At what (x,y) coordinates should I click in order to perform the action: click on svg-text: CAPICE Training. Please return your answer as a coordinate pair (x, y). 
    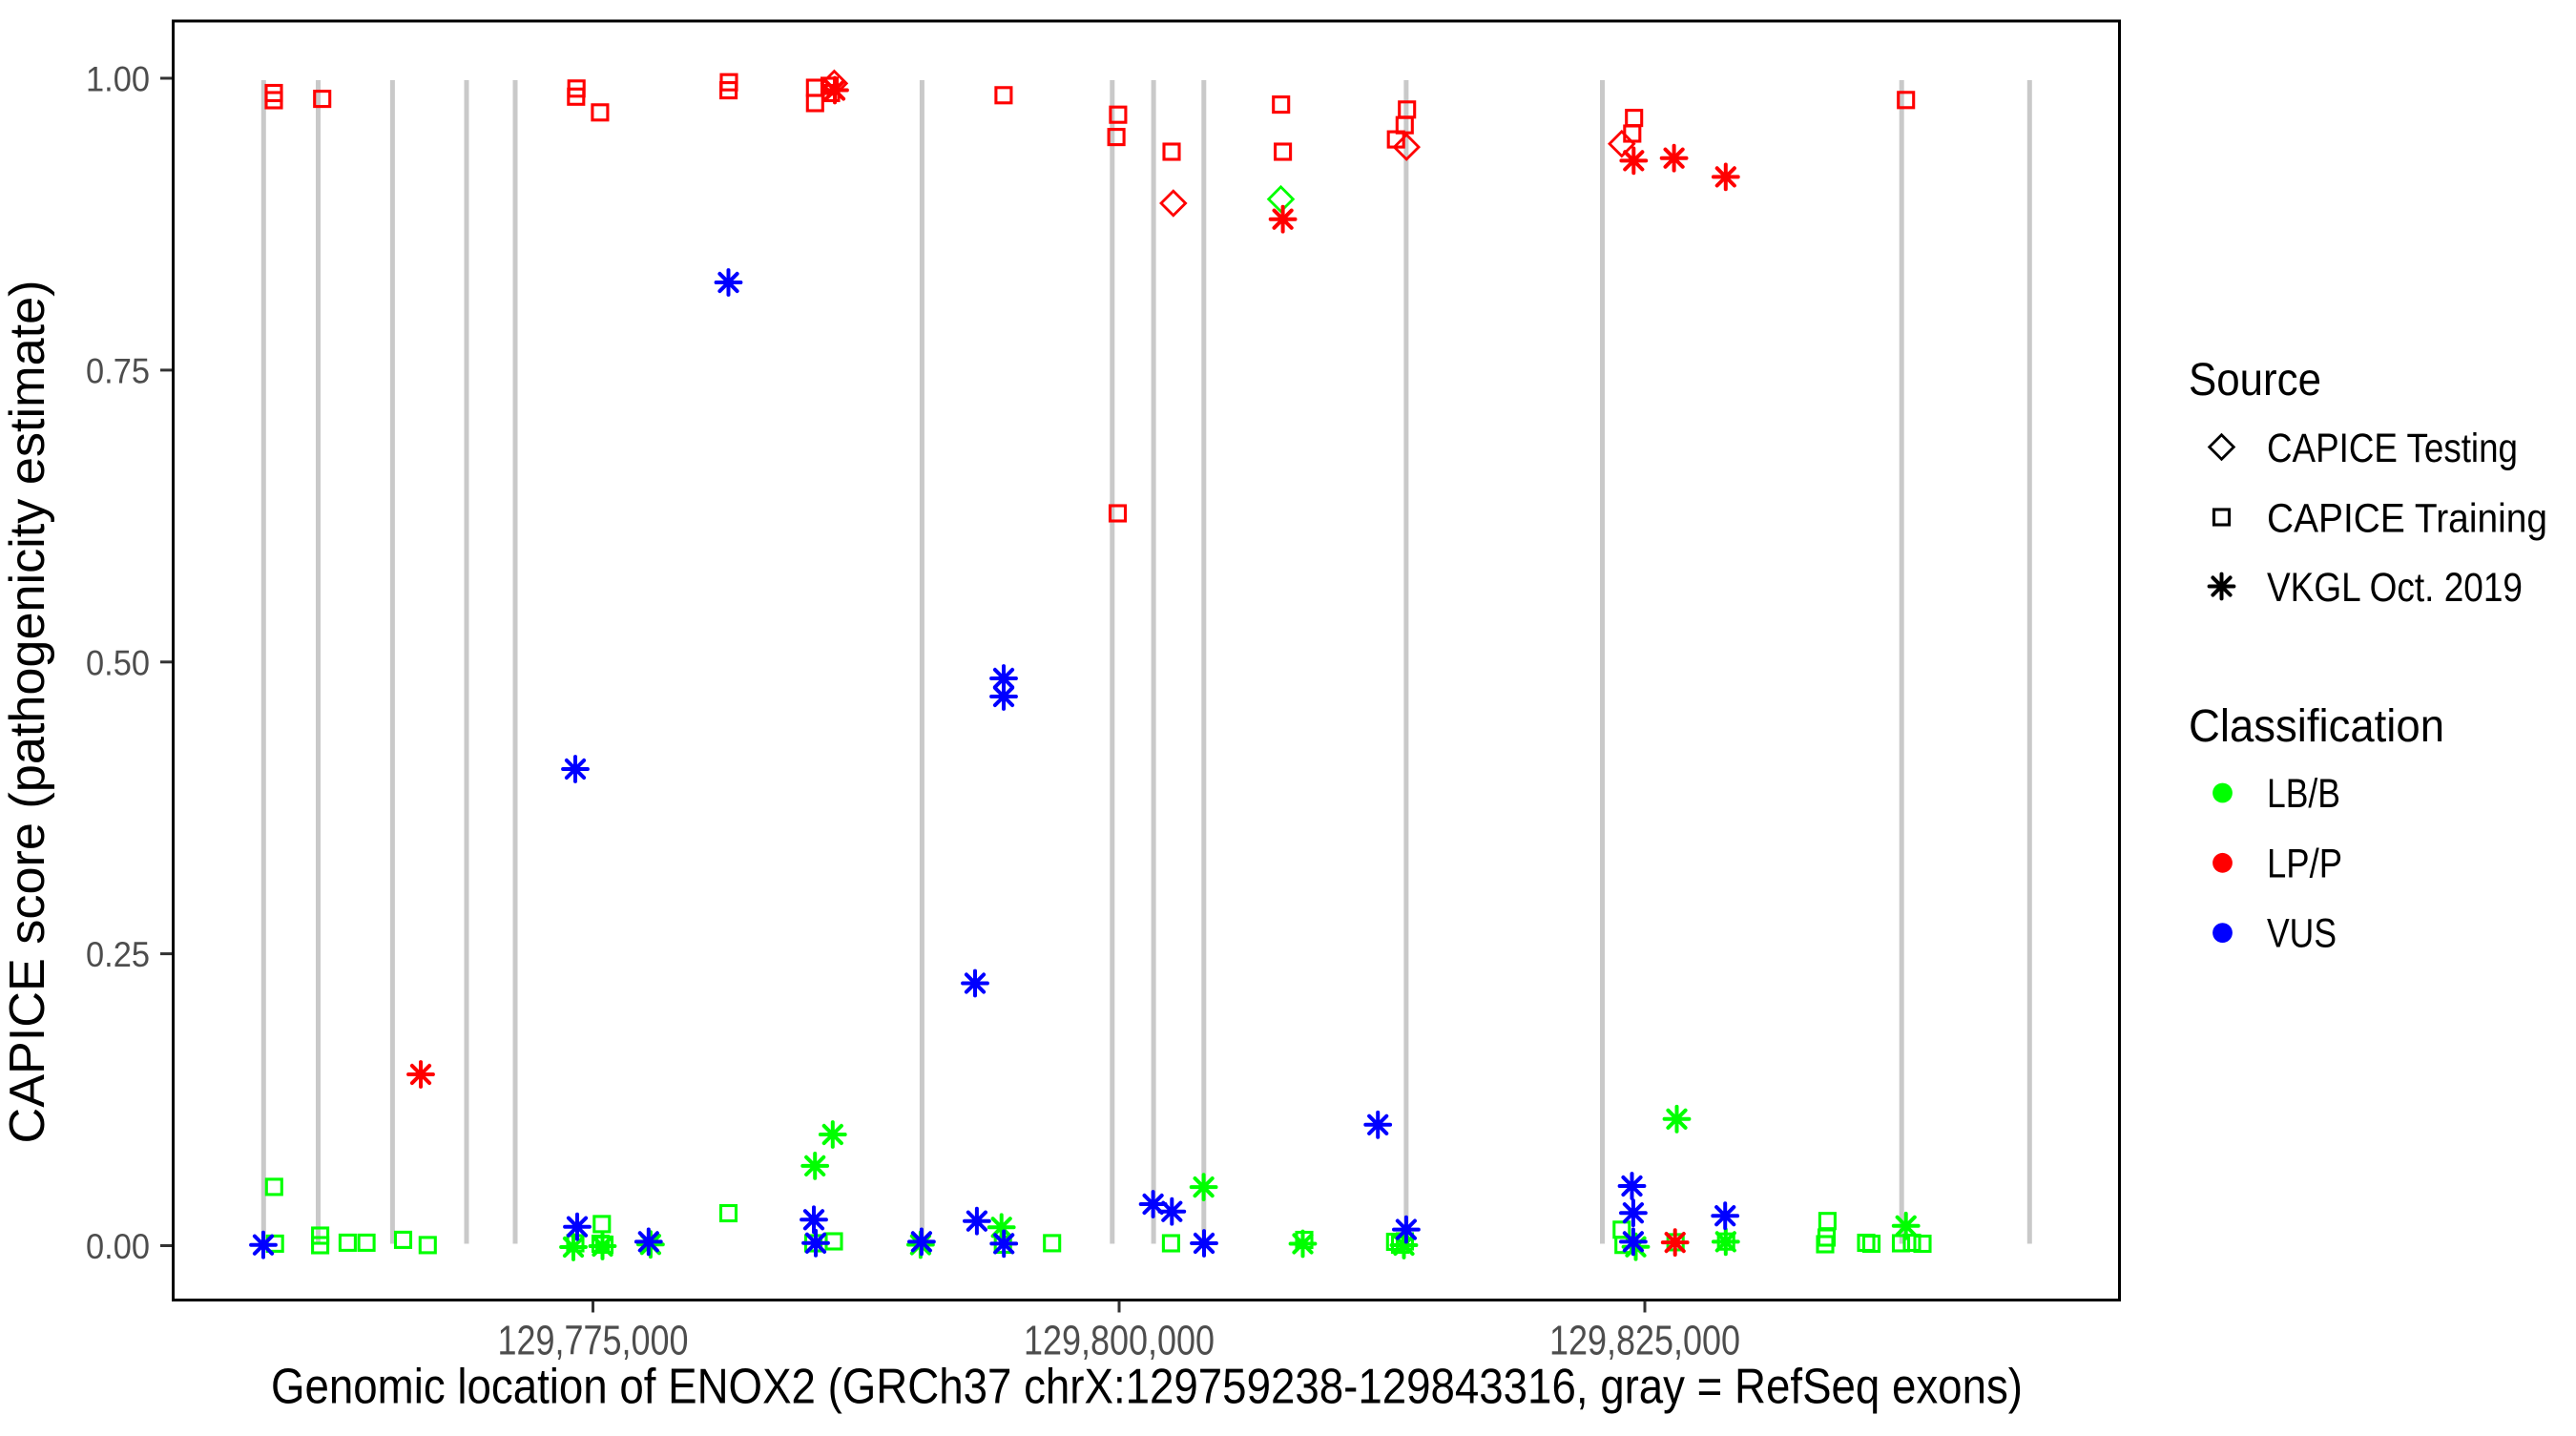
    Looking at the image, I should click on (2407, 519).